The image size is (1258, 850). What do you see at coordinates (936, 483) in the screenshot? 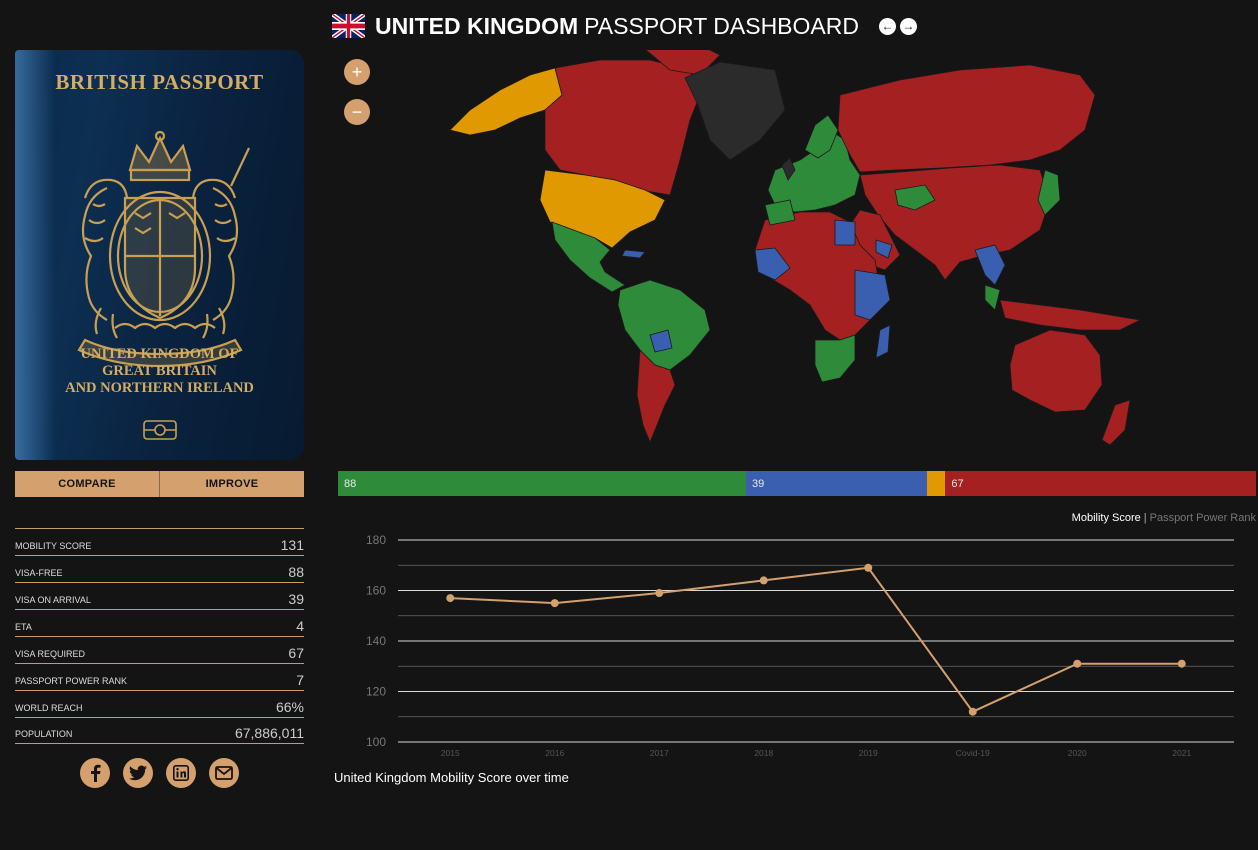
I see `distribution-segment-eta` at bounding box center [936, 483].